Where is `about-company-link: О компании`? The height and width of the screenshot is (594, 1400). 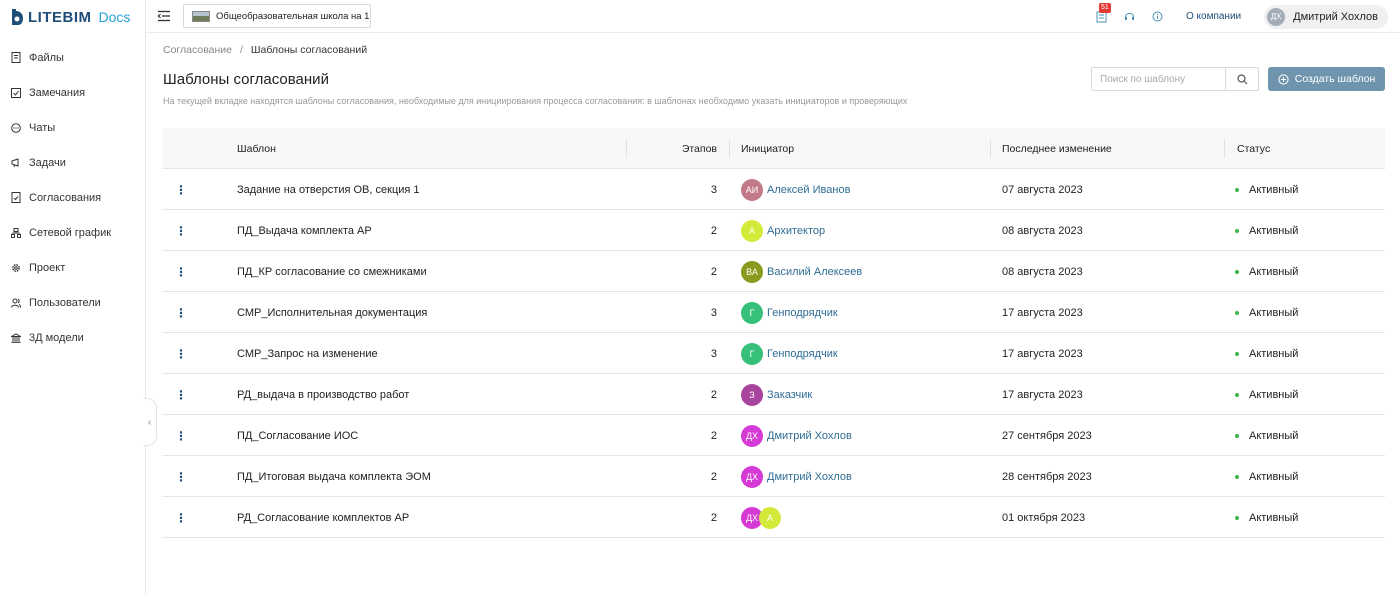 about-company-link: О компании is located at coordinates (1213, 16).